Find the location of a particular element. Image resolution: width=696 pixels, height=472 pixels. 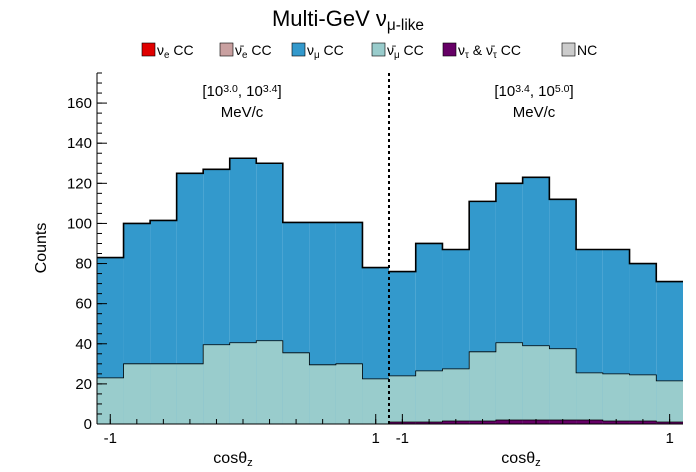

legend-label-numu: νμ CC is located at coordinates (325, 51).